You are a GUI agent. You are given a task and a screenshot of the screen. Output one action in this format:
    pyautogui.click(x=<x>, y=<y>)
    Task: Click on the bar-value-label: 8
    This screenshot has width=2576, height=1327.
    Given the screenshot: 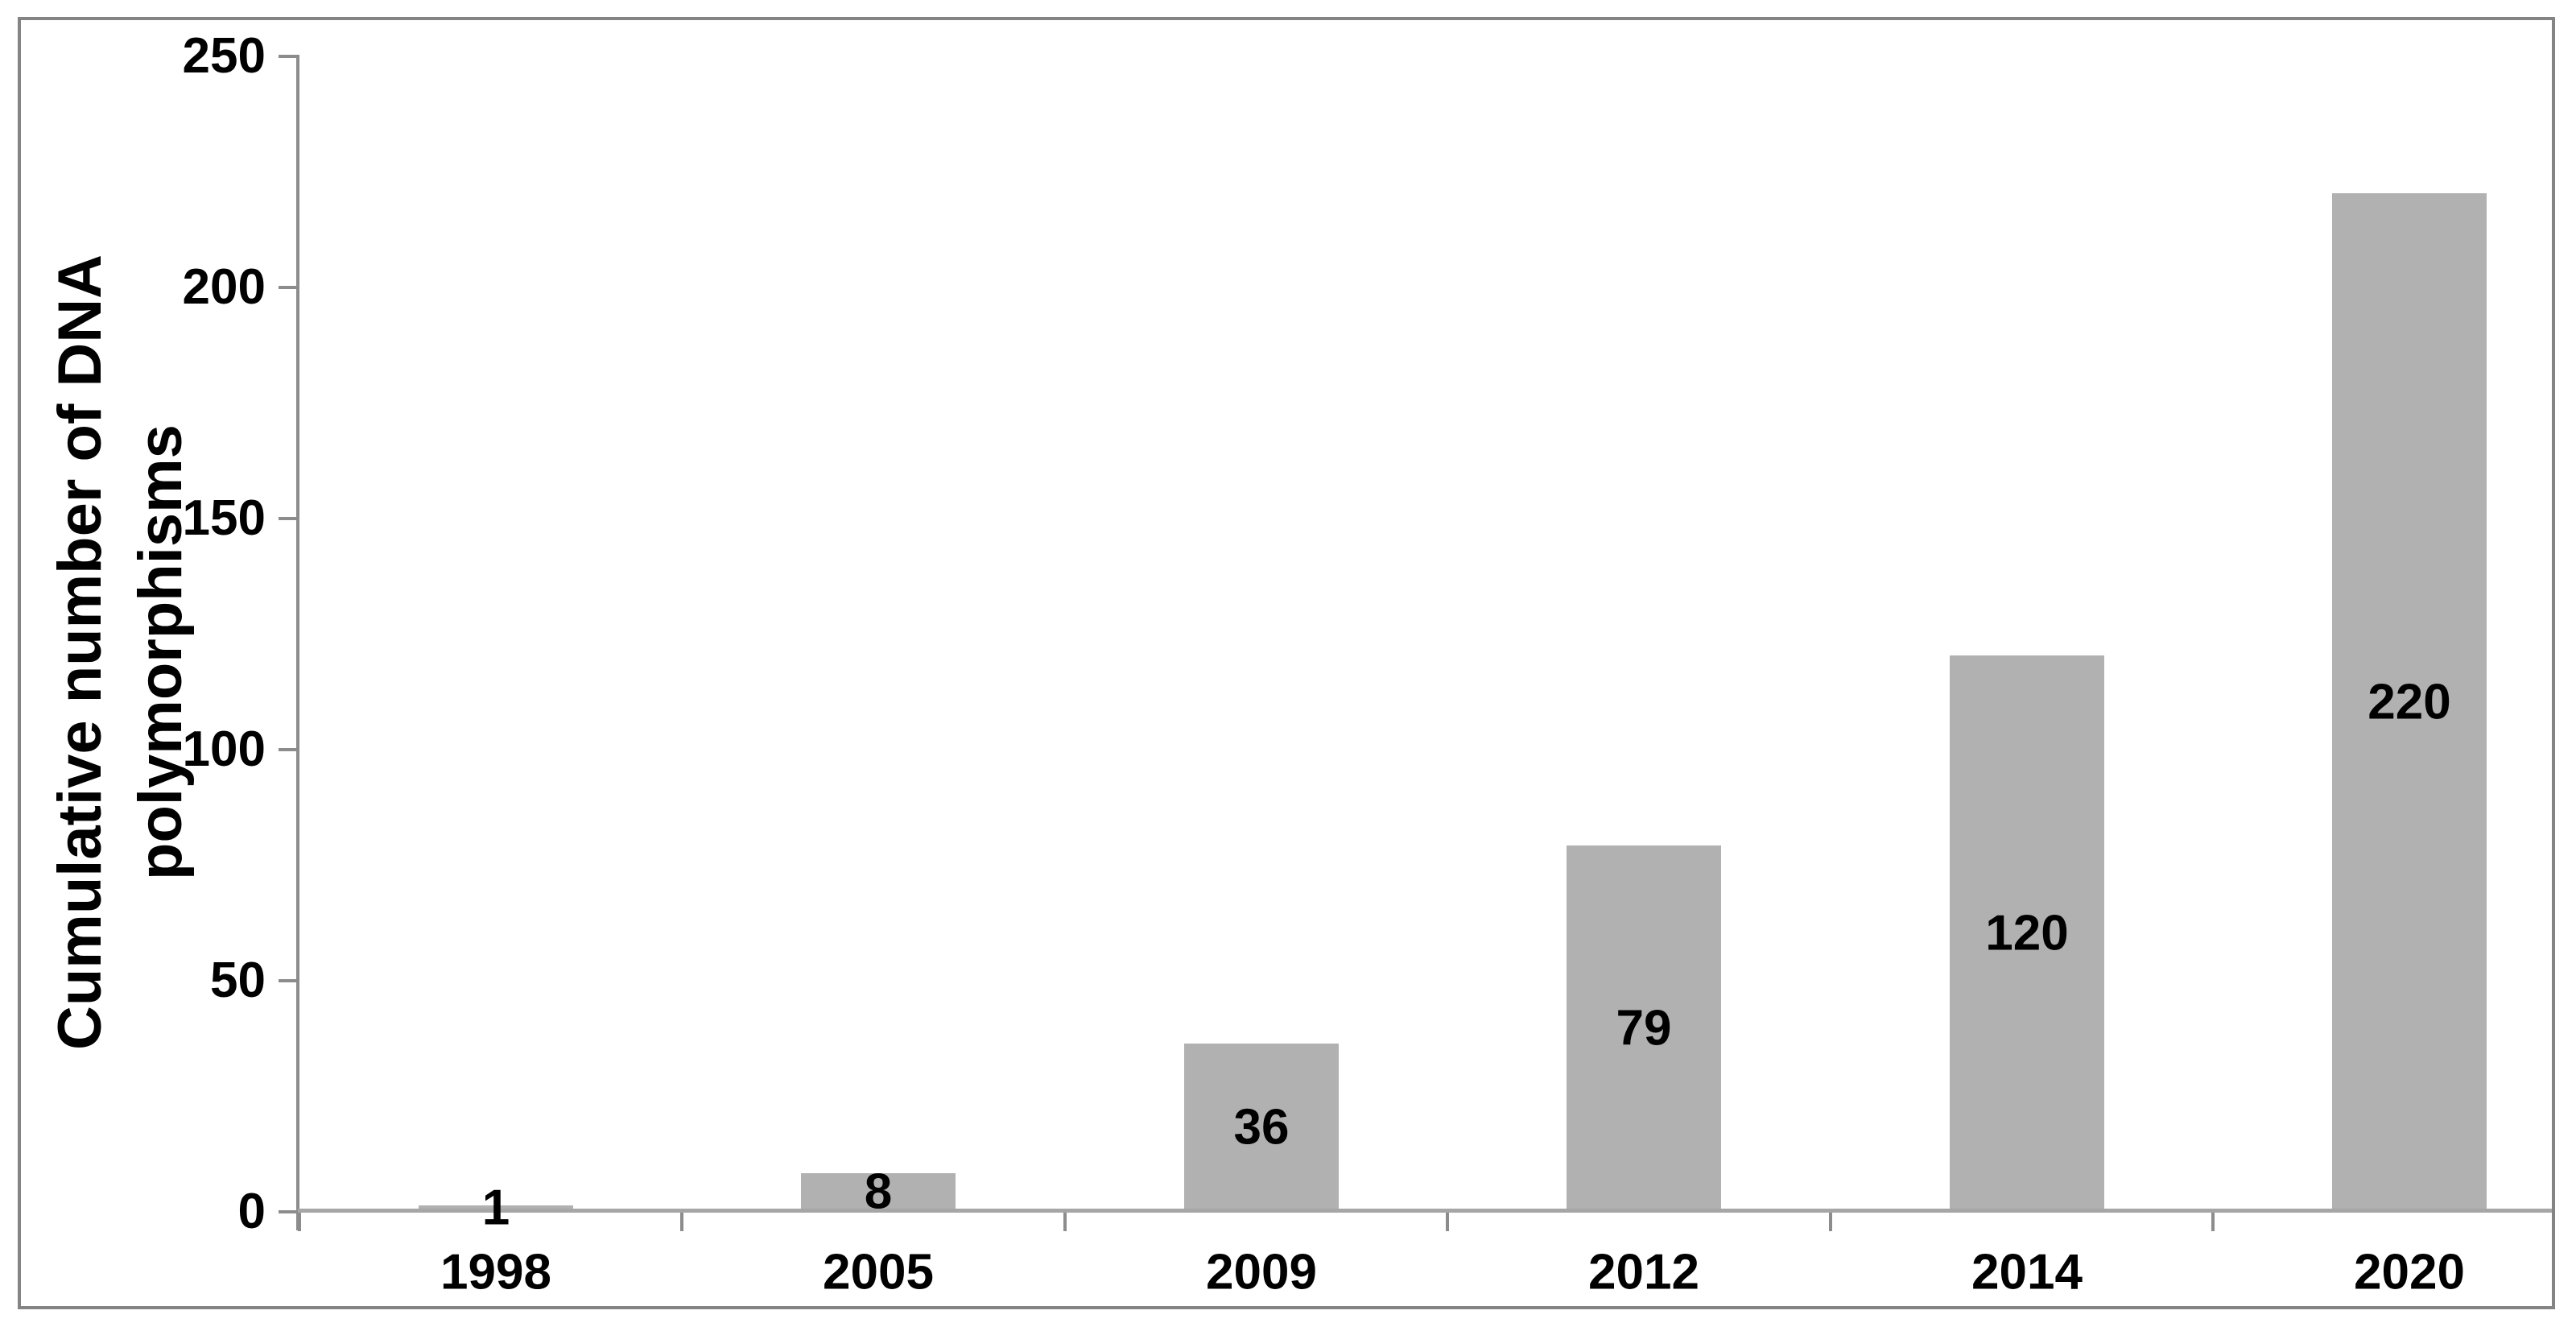 What is the action you would take?
    pyautogui.click(x=878, y=1192)
    